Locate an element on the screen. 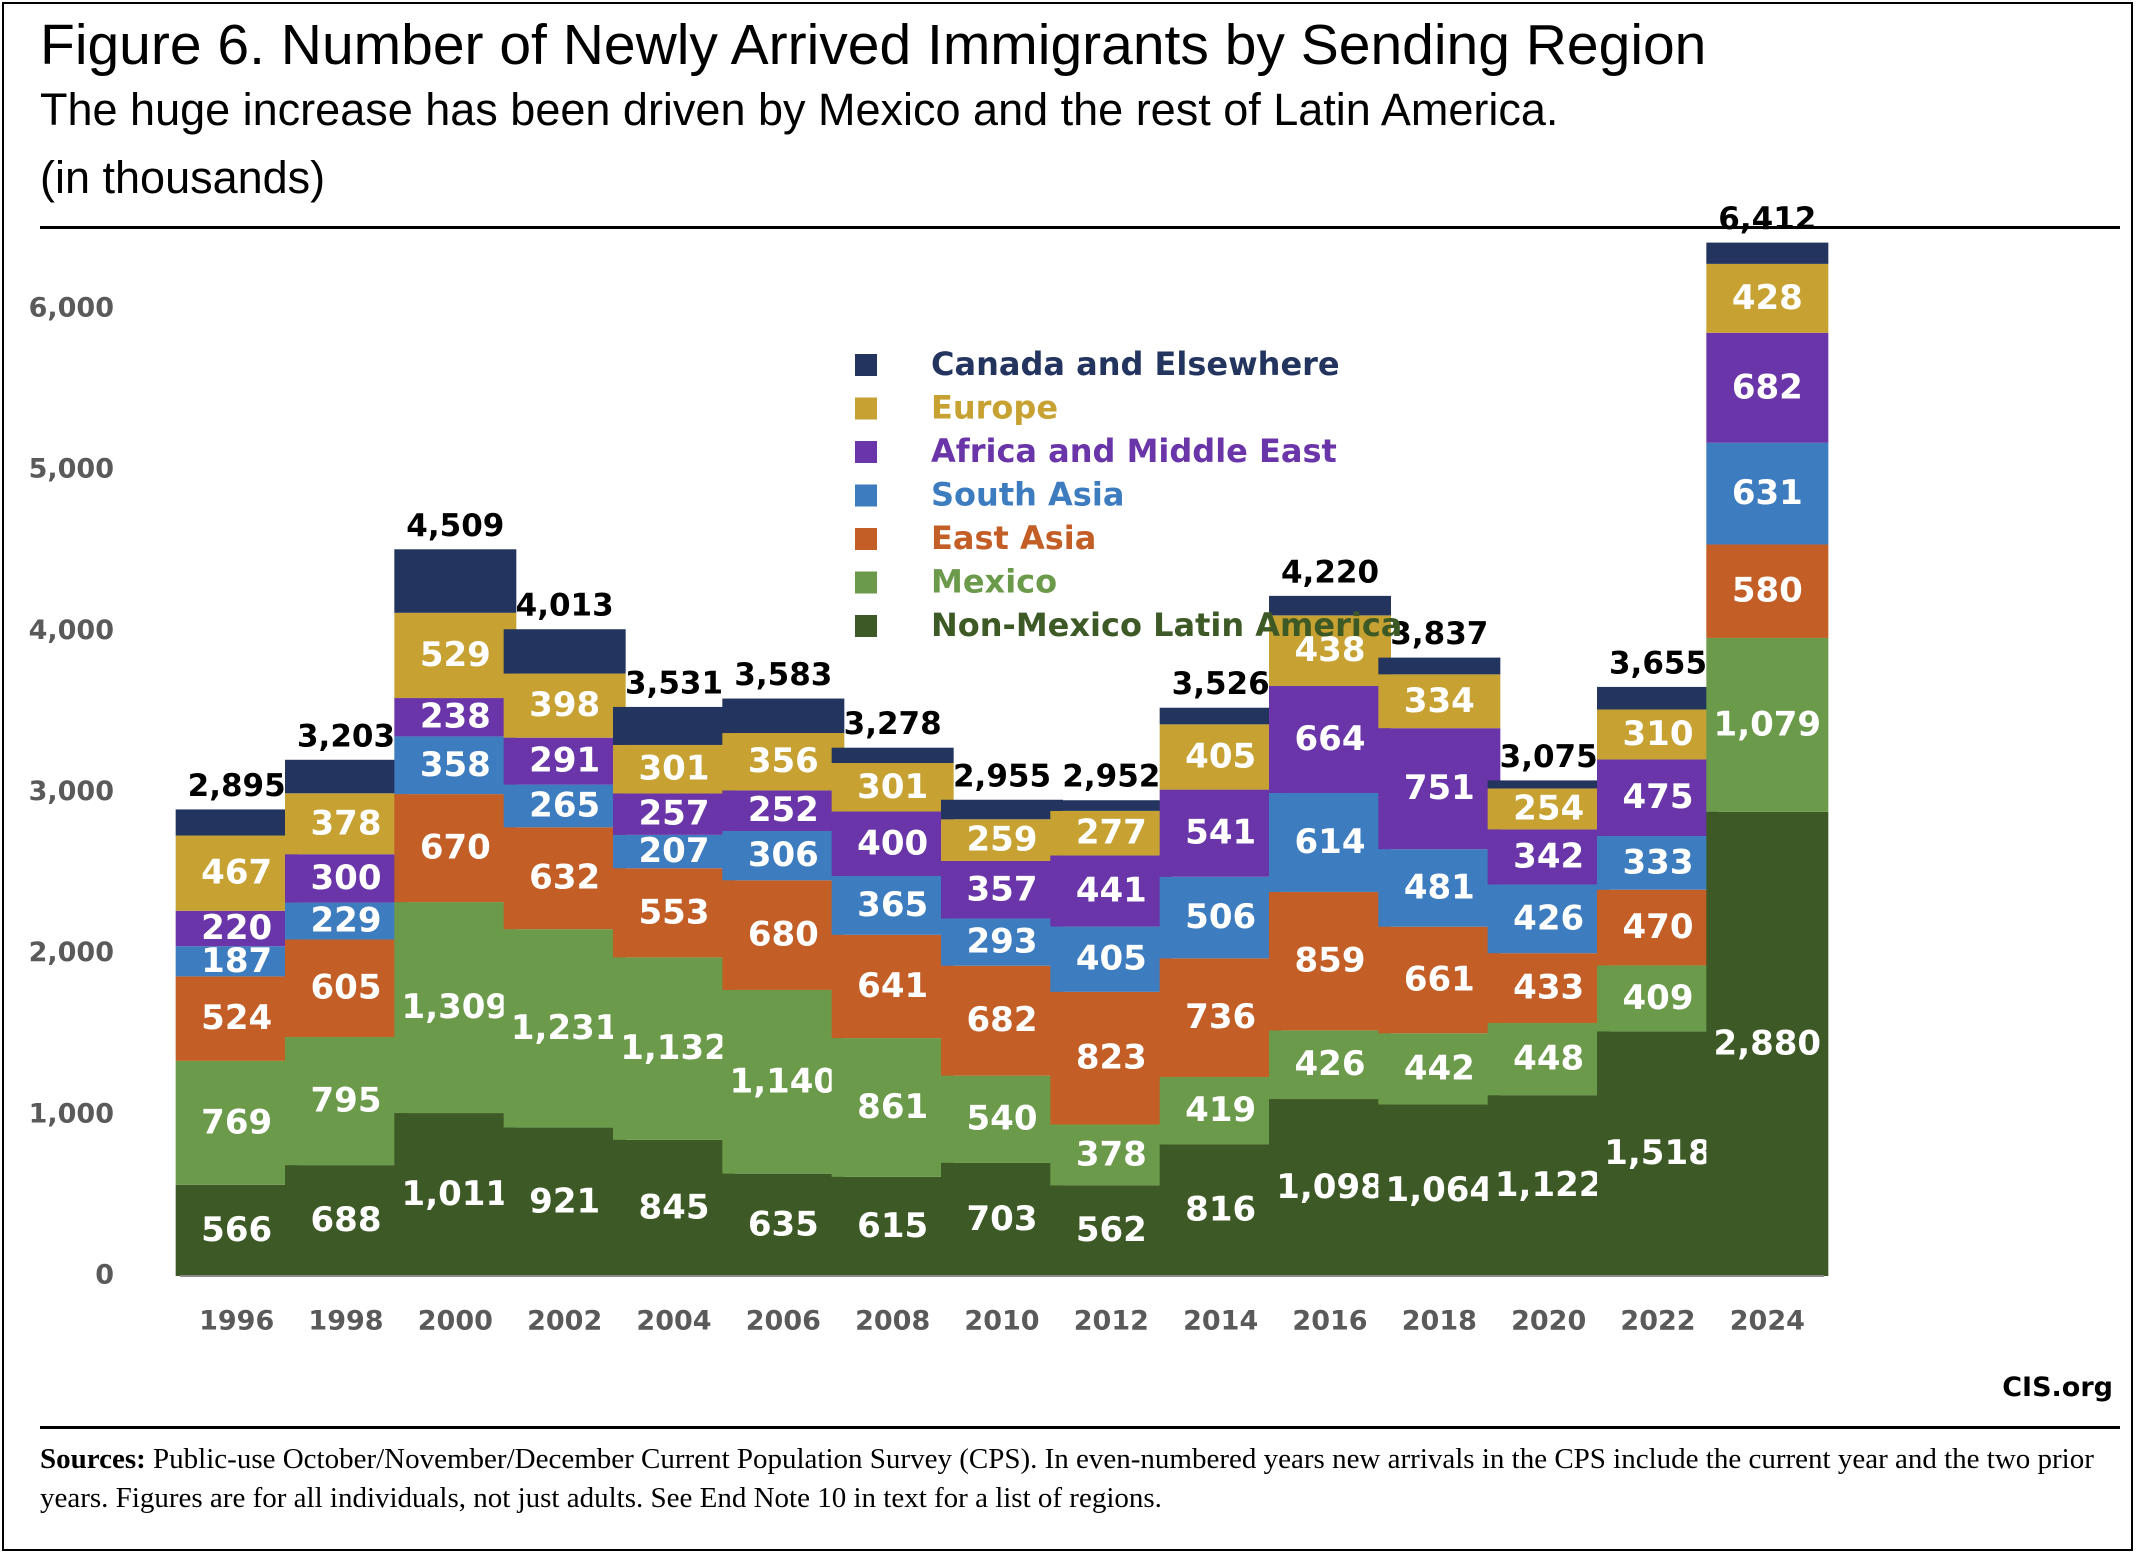  x-tick-label: 2016 is located at coordinates (1329, 1321).